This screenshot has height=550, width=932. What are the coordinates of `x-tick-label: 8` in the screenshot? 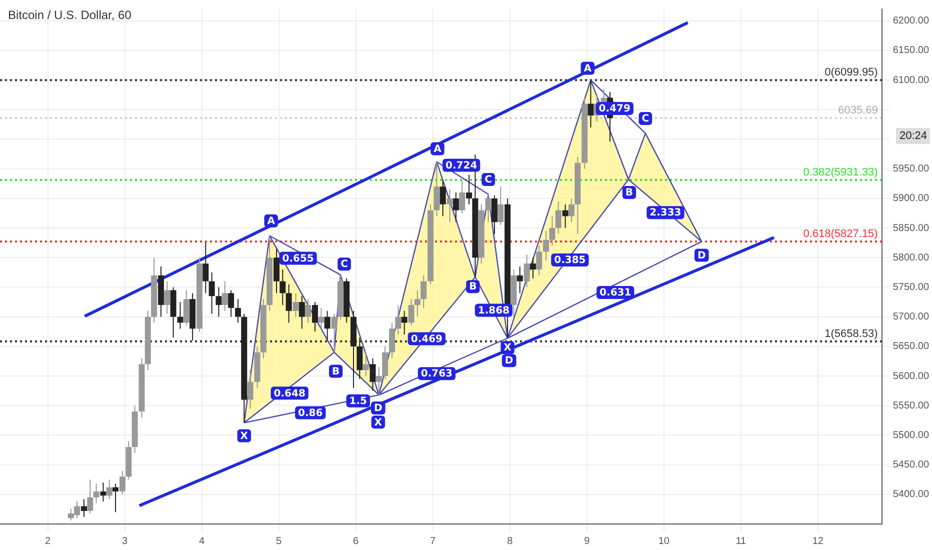 It's located at (510, 541).